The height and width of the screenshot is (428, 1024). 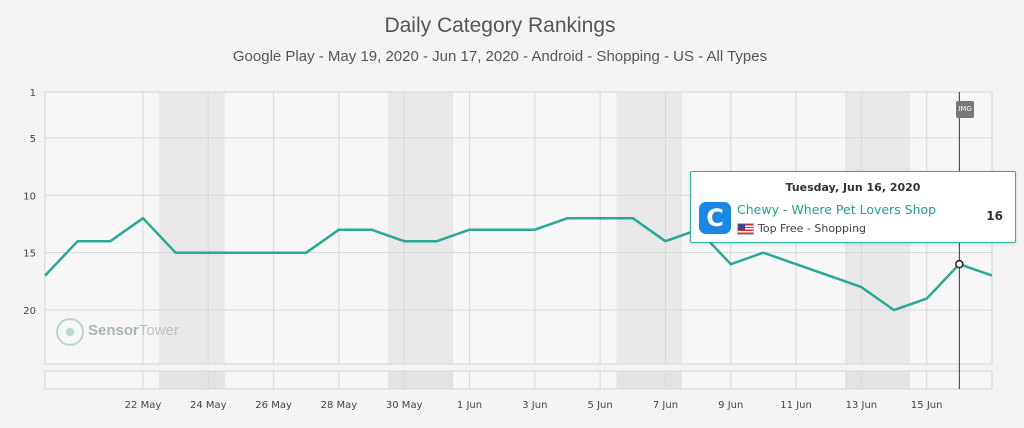 What do you see at coordinates (665, 405) in the screenshot?
I see `x-tick-label: 7 Jun` at bounding box center [665, 405].